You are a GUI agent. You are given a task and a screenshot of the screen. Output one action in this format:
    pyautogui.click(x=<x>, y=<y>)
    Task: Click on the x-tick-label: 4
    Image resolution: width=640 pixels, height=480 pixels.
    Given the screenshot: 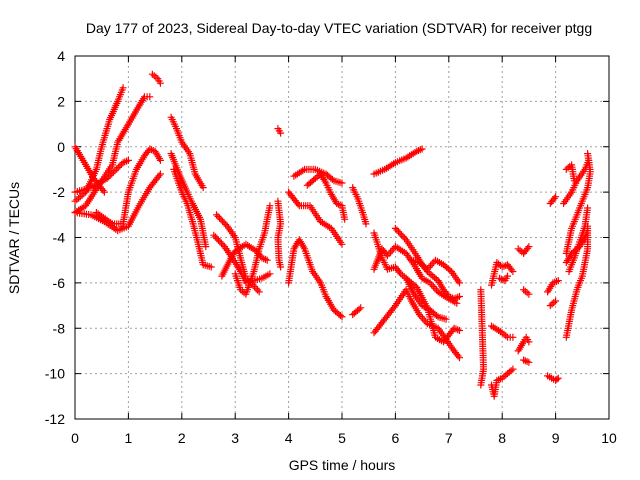 What is the action you would take?
    pyautogui.click(x=289, y=438)
    